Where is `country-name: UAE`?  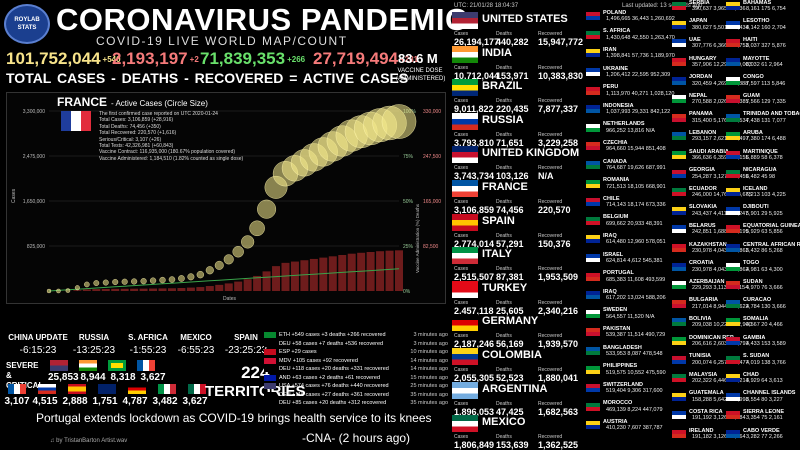 country-name: UAE is located at coordinates (695, 39).